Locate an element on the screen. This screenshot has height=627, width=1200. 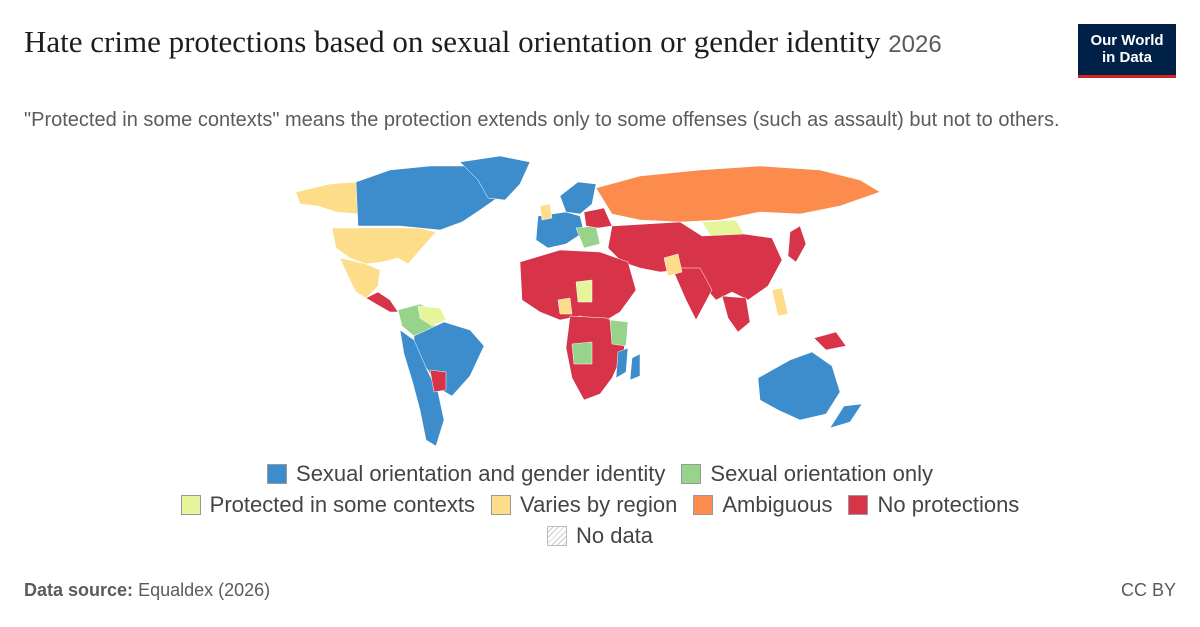
legend-item-no-protections: No protections is located at coordinates (933, 505).